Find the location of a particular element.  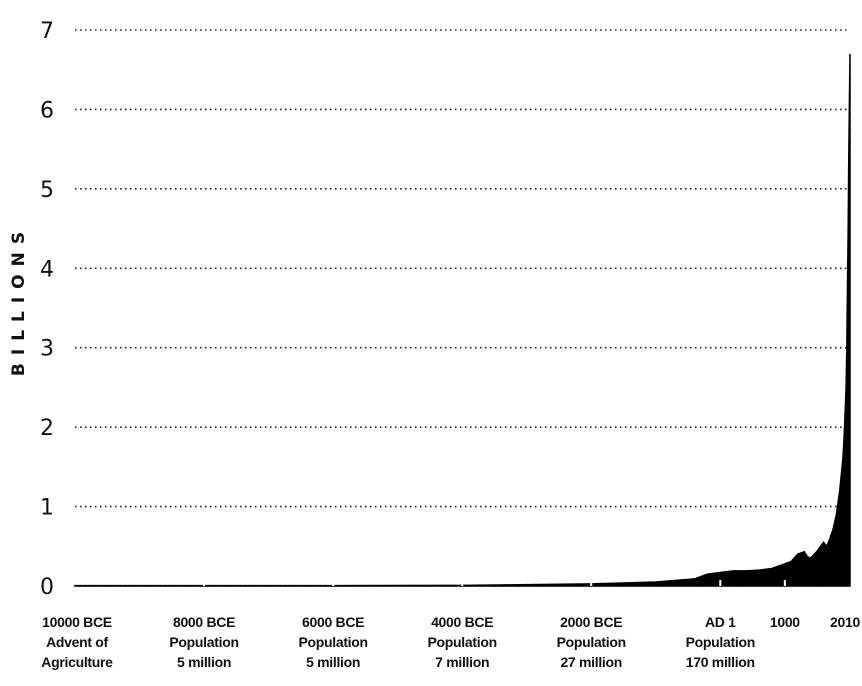

y-tick-label: 3 is located at coordinates (47, 349).